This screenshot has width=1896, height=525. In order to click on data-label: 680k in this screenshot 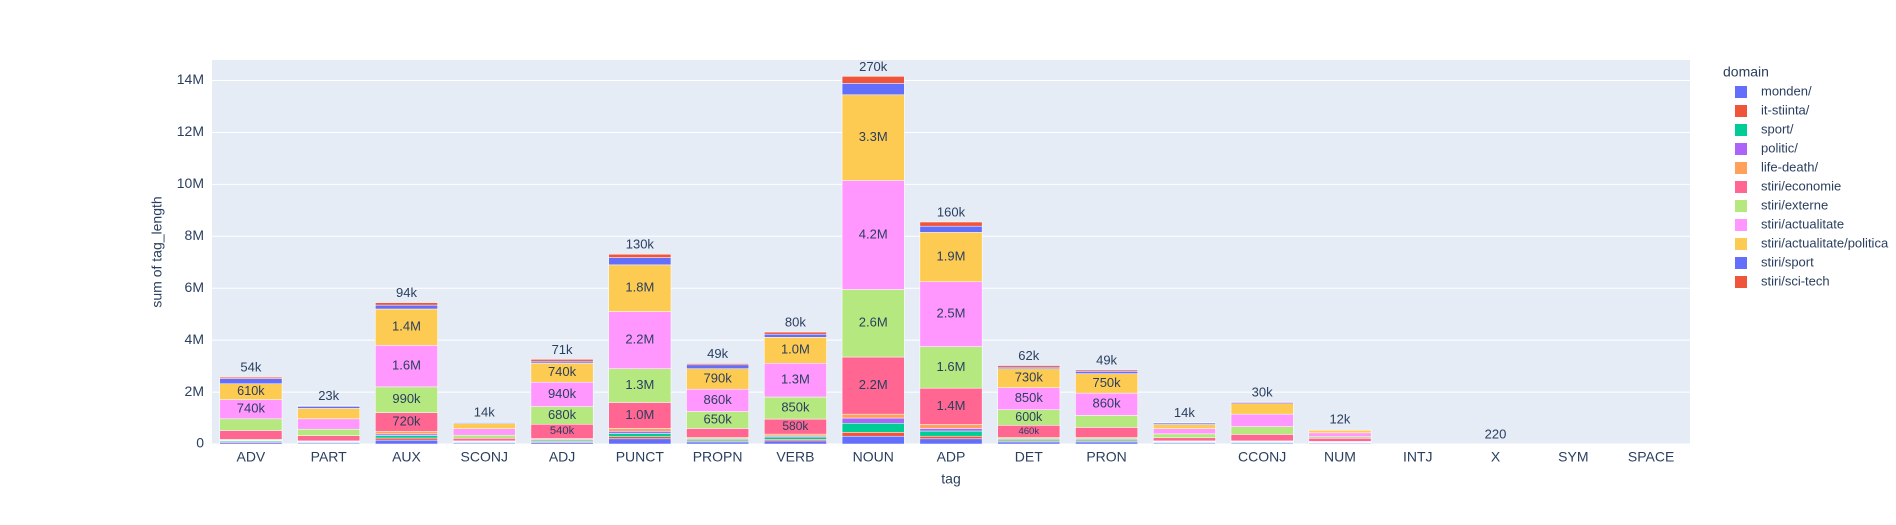, I will do `click(562, 414)`.